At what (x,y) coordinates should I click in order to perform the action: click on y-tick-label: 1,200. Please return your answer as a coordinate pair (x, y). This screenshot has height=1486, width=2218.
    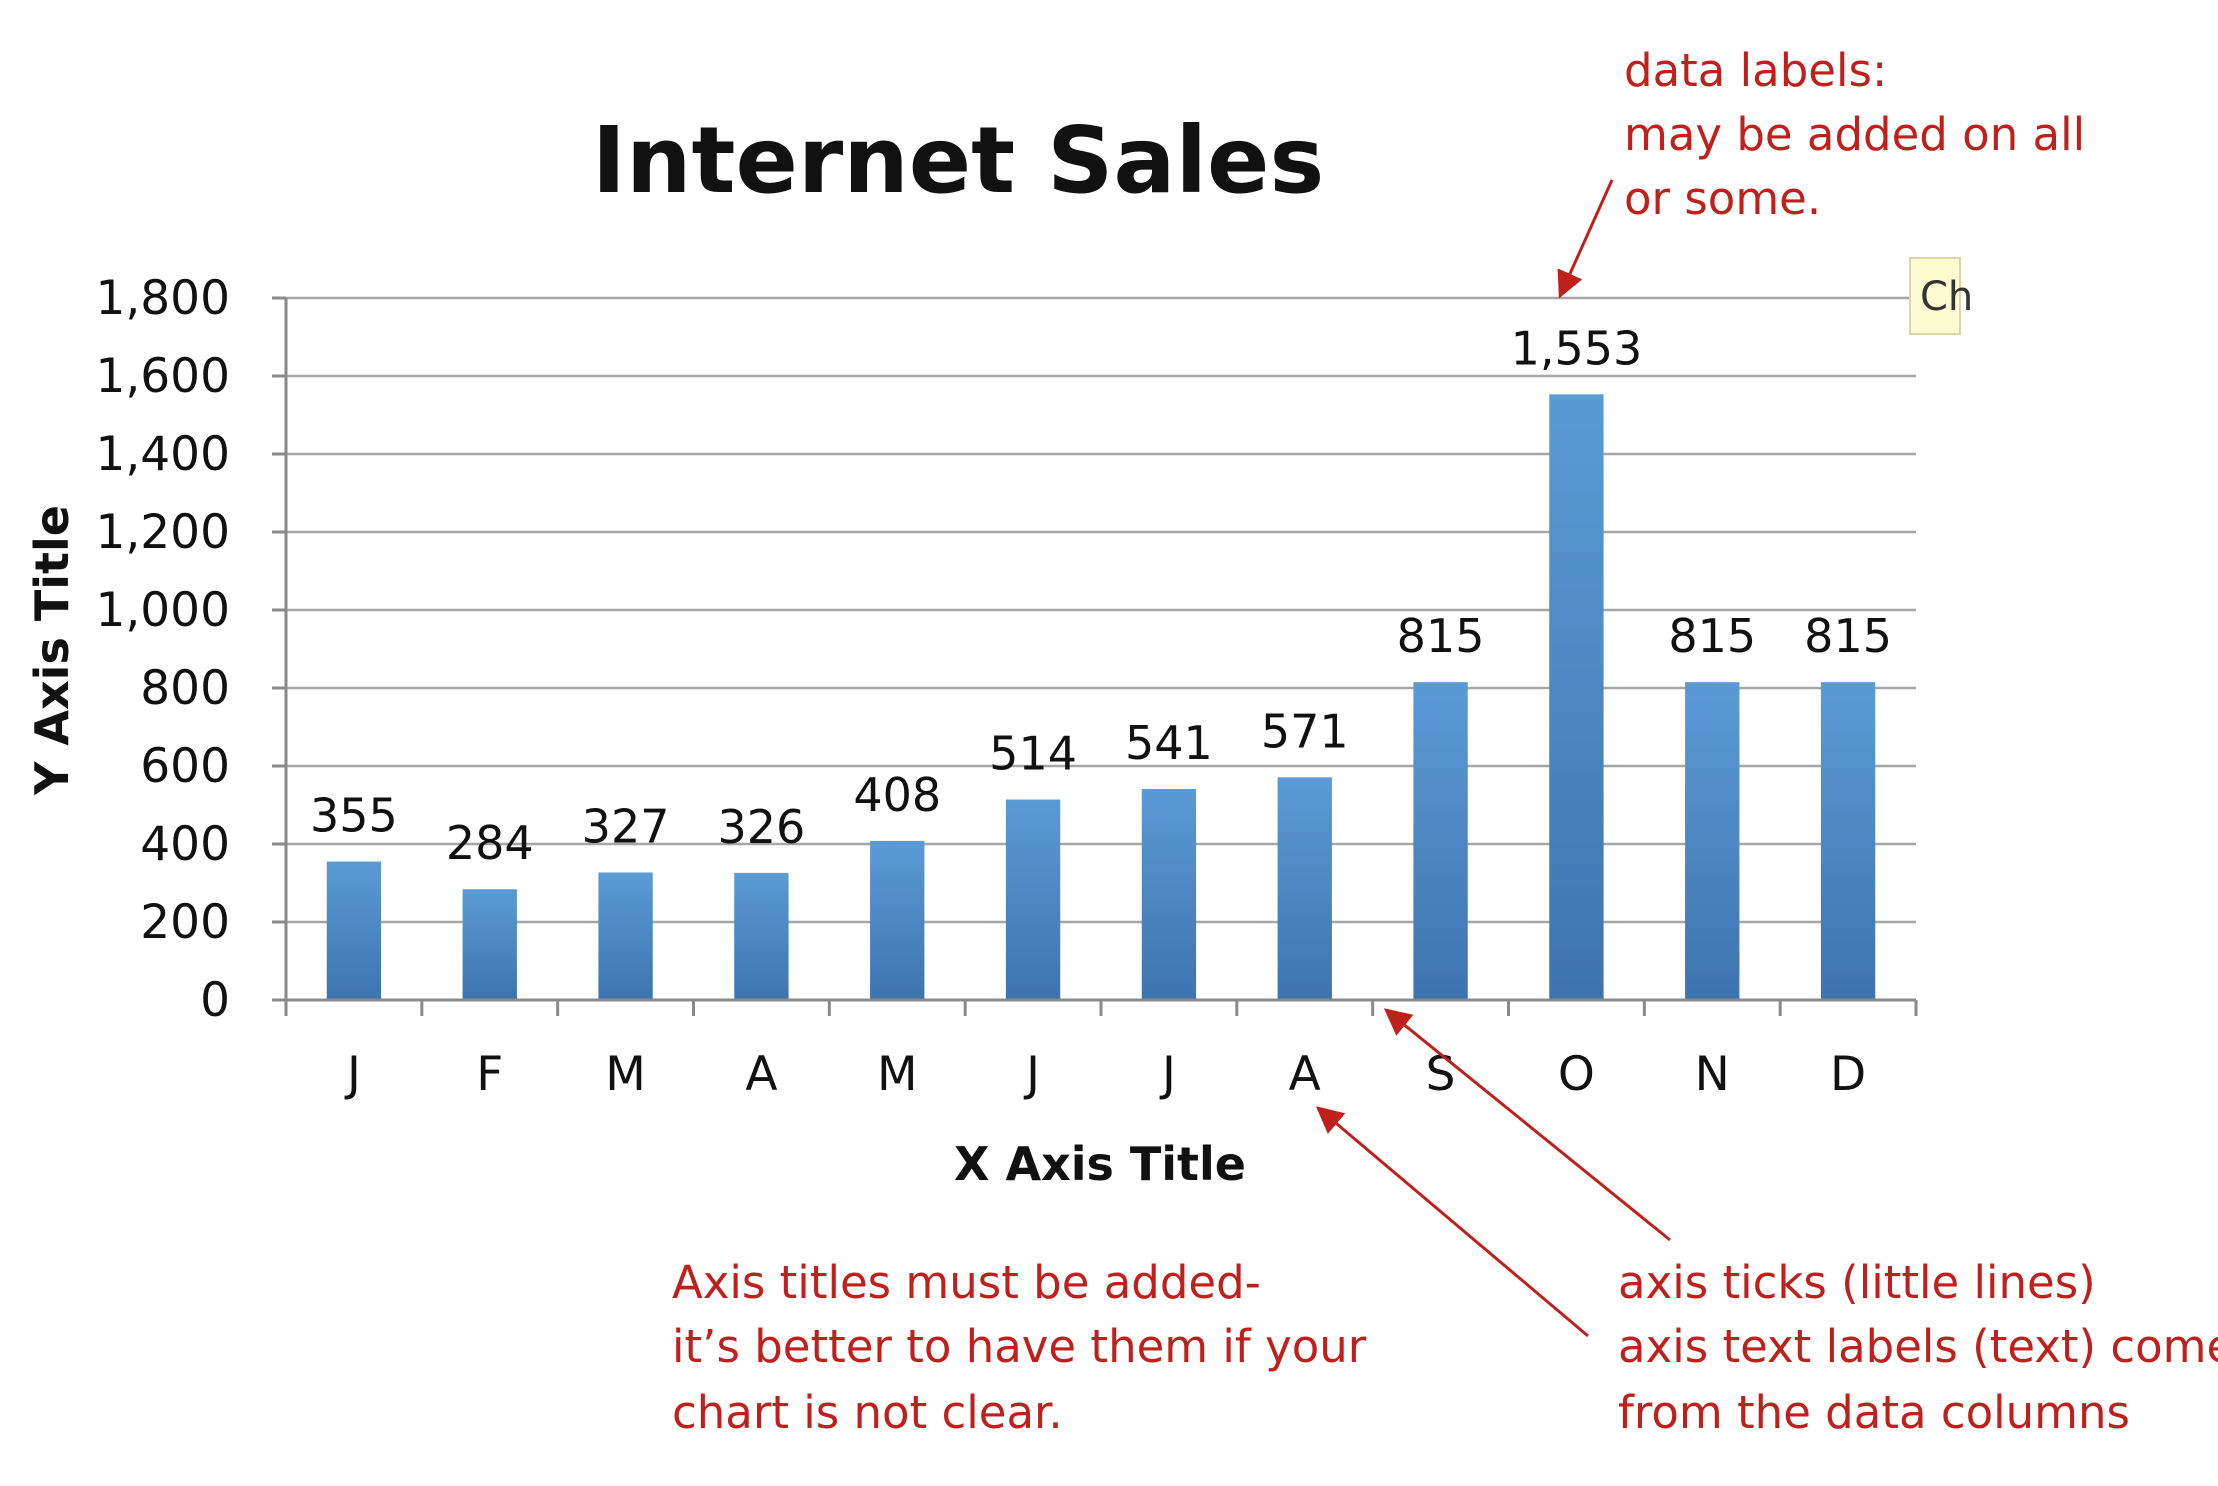
    Looking at the image, I should click on (162, 532).